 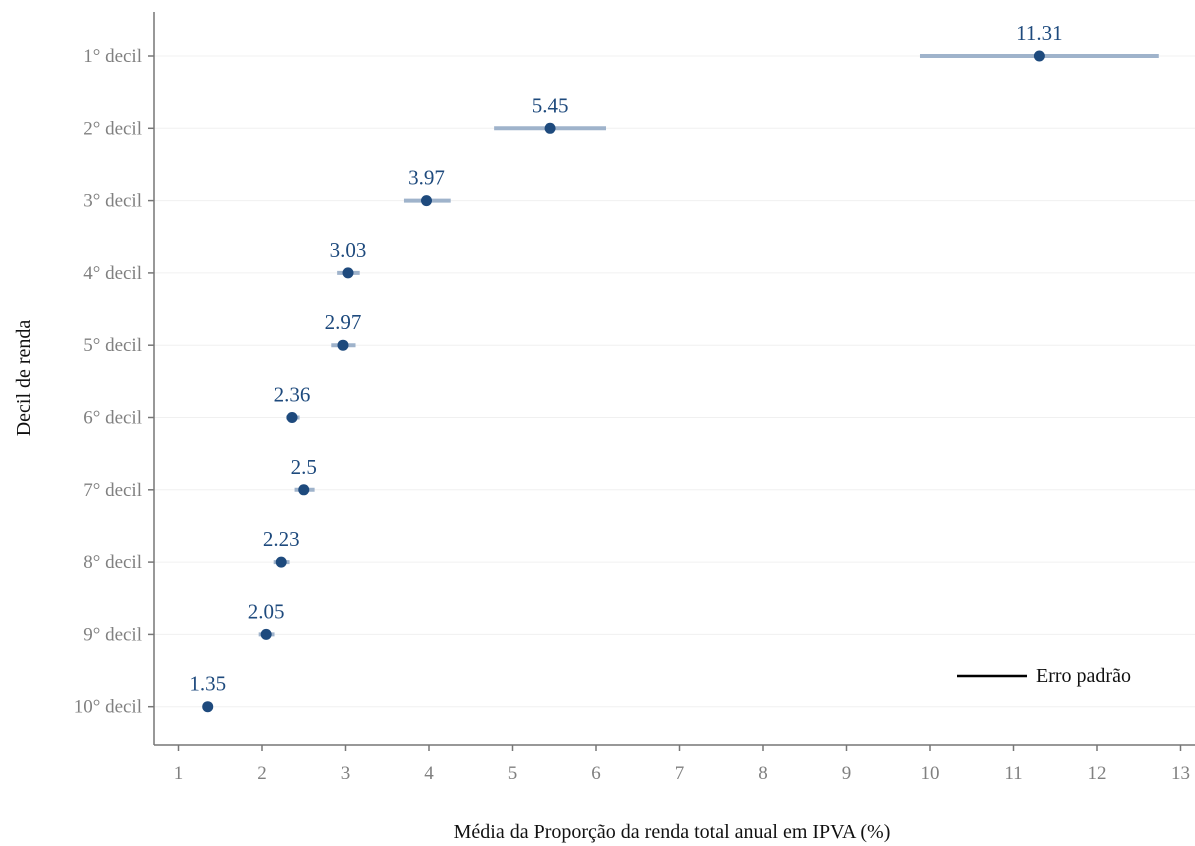 What do you see at coordinates (112, 562) in the screenshot?
I see `y-tick-label: 8° decil` at bounding box center [112, 562].